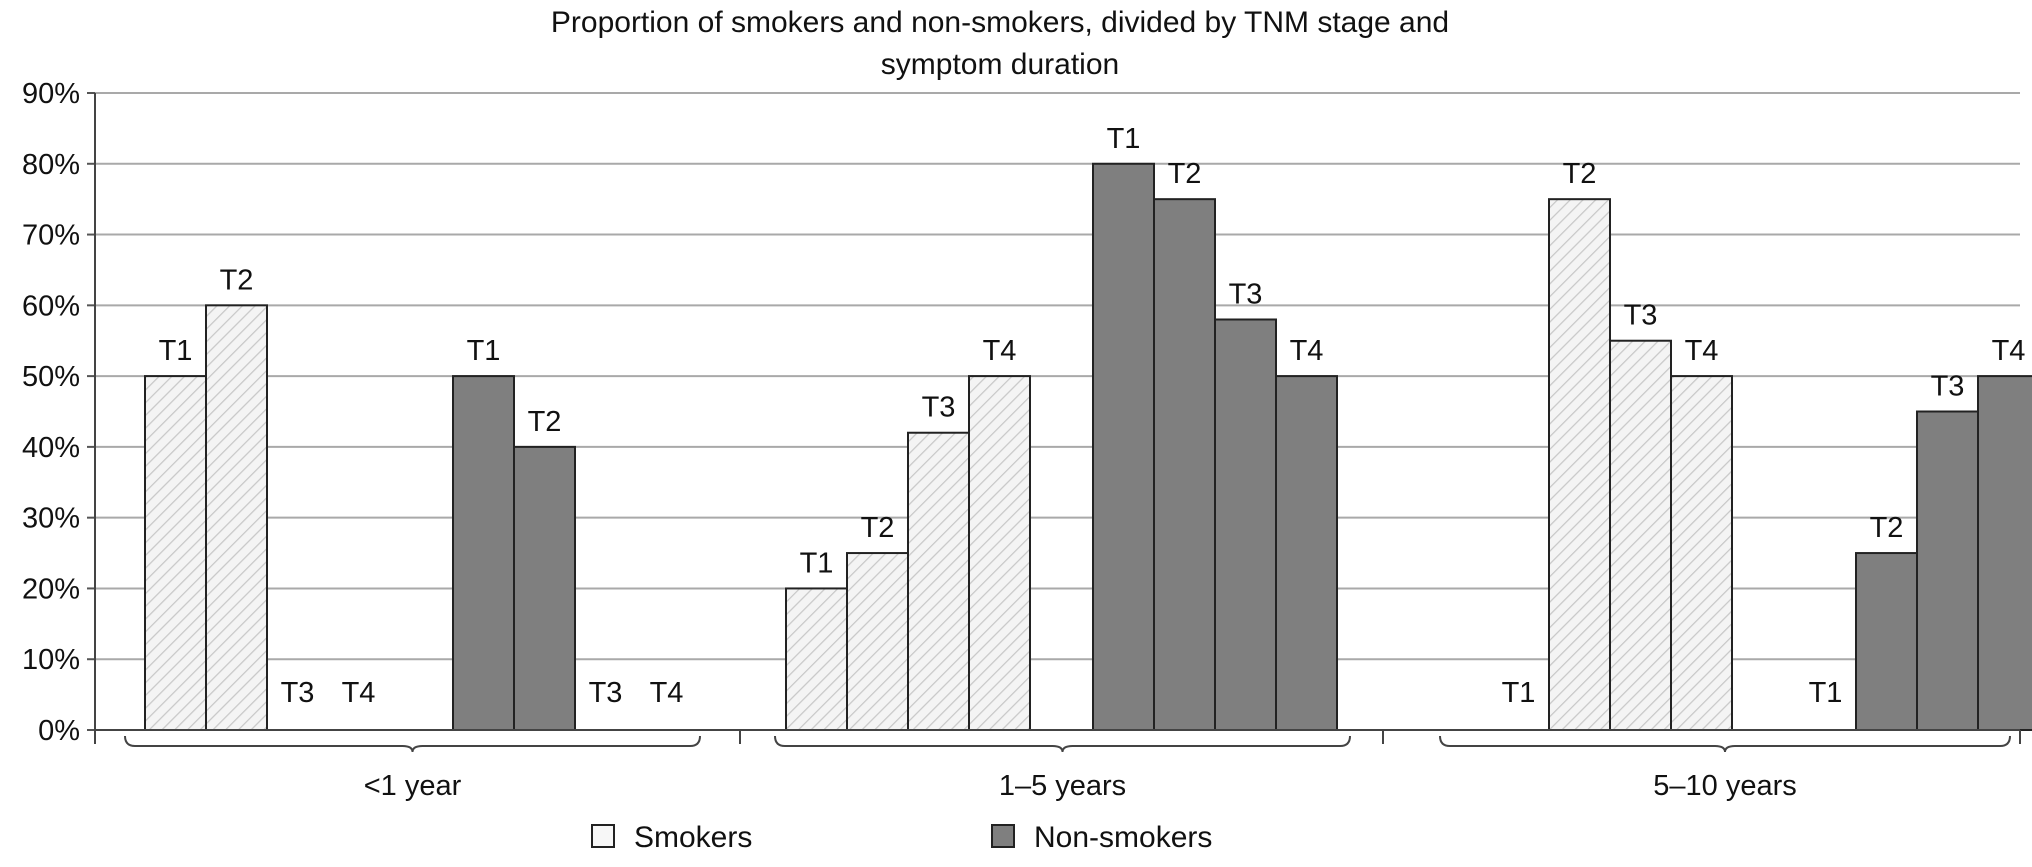  What do you see at coordinates (51, 519) in the screenshot?
I see `y-tick-label: 30%` at bounding box center [51, 519].